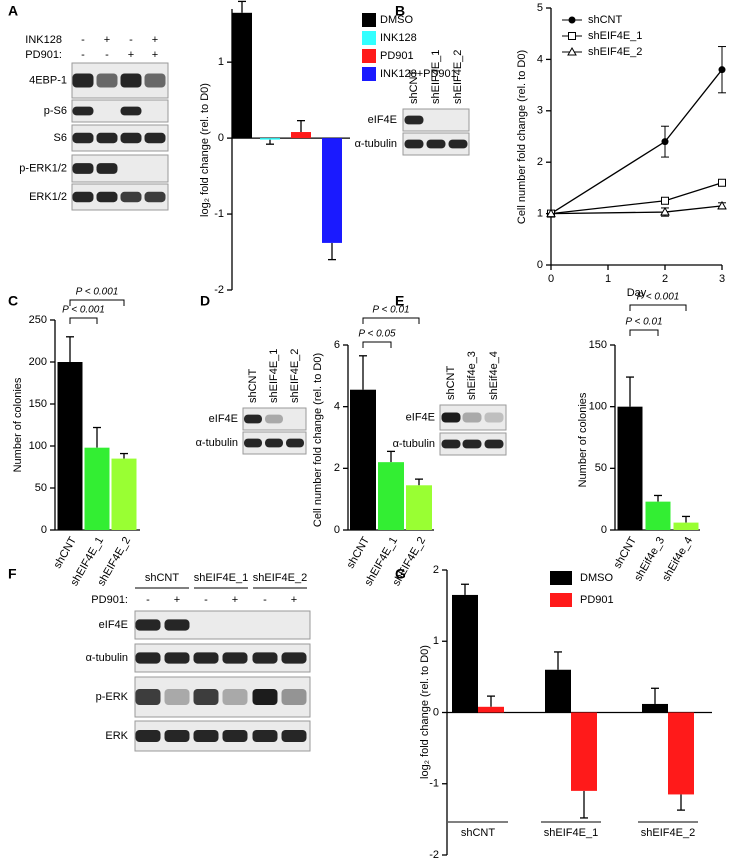  Describe the element at coordinates (596, 578) in the screenshot. I see `legend-label: DMSO` at that location.